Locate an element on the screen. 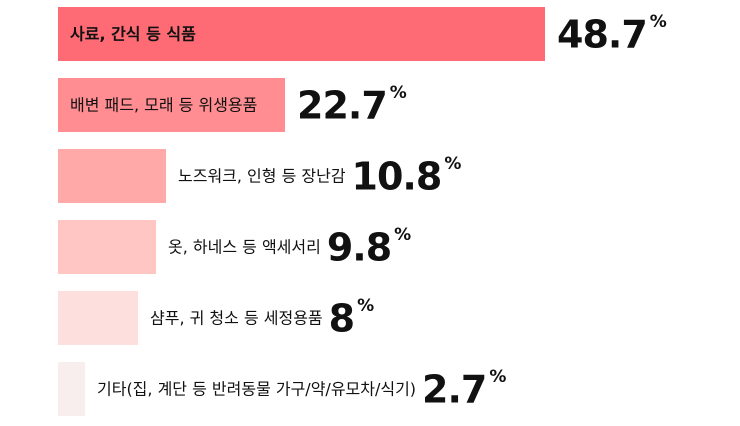 This screenshot has width=740, height=426. category-label: 사료, 간식 등 식품 is located at coordinates (133, 34).